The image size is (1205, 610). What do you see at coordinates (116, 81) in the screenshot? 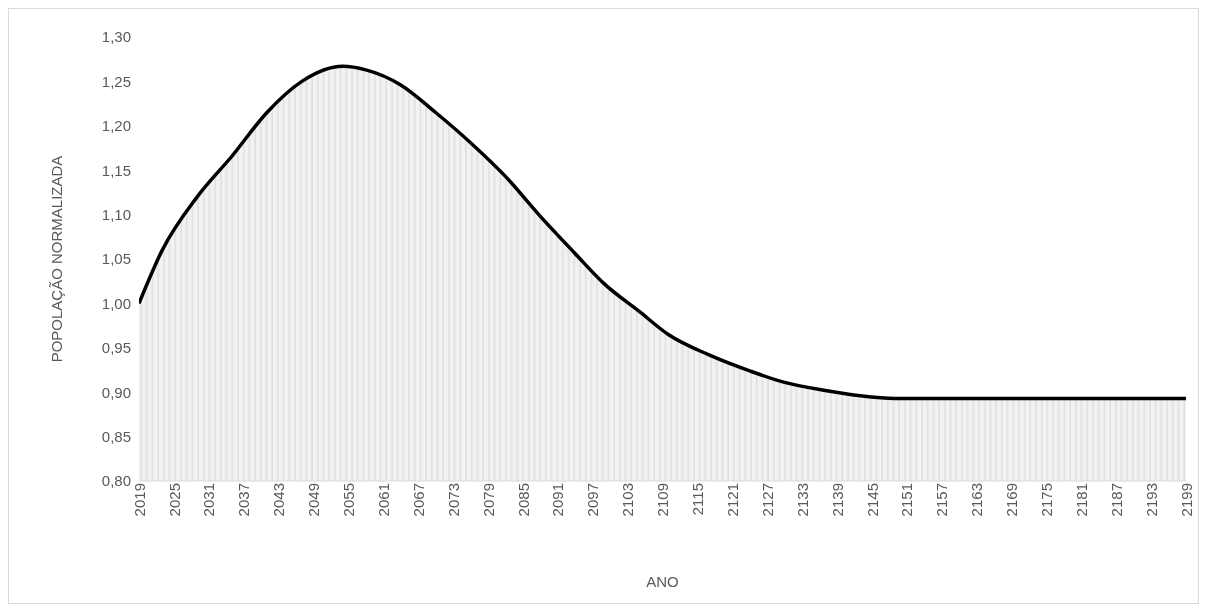
I see `y-tick-label: 1,25` at bounding box center [116, 81].